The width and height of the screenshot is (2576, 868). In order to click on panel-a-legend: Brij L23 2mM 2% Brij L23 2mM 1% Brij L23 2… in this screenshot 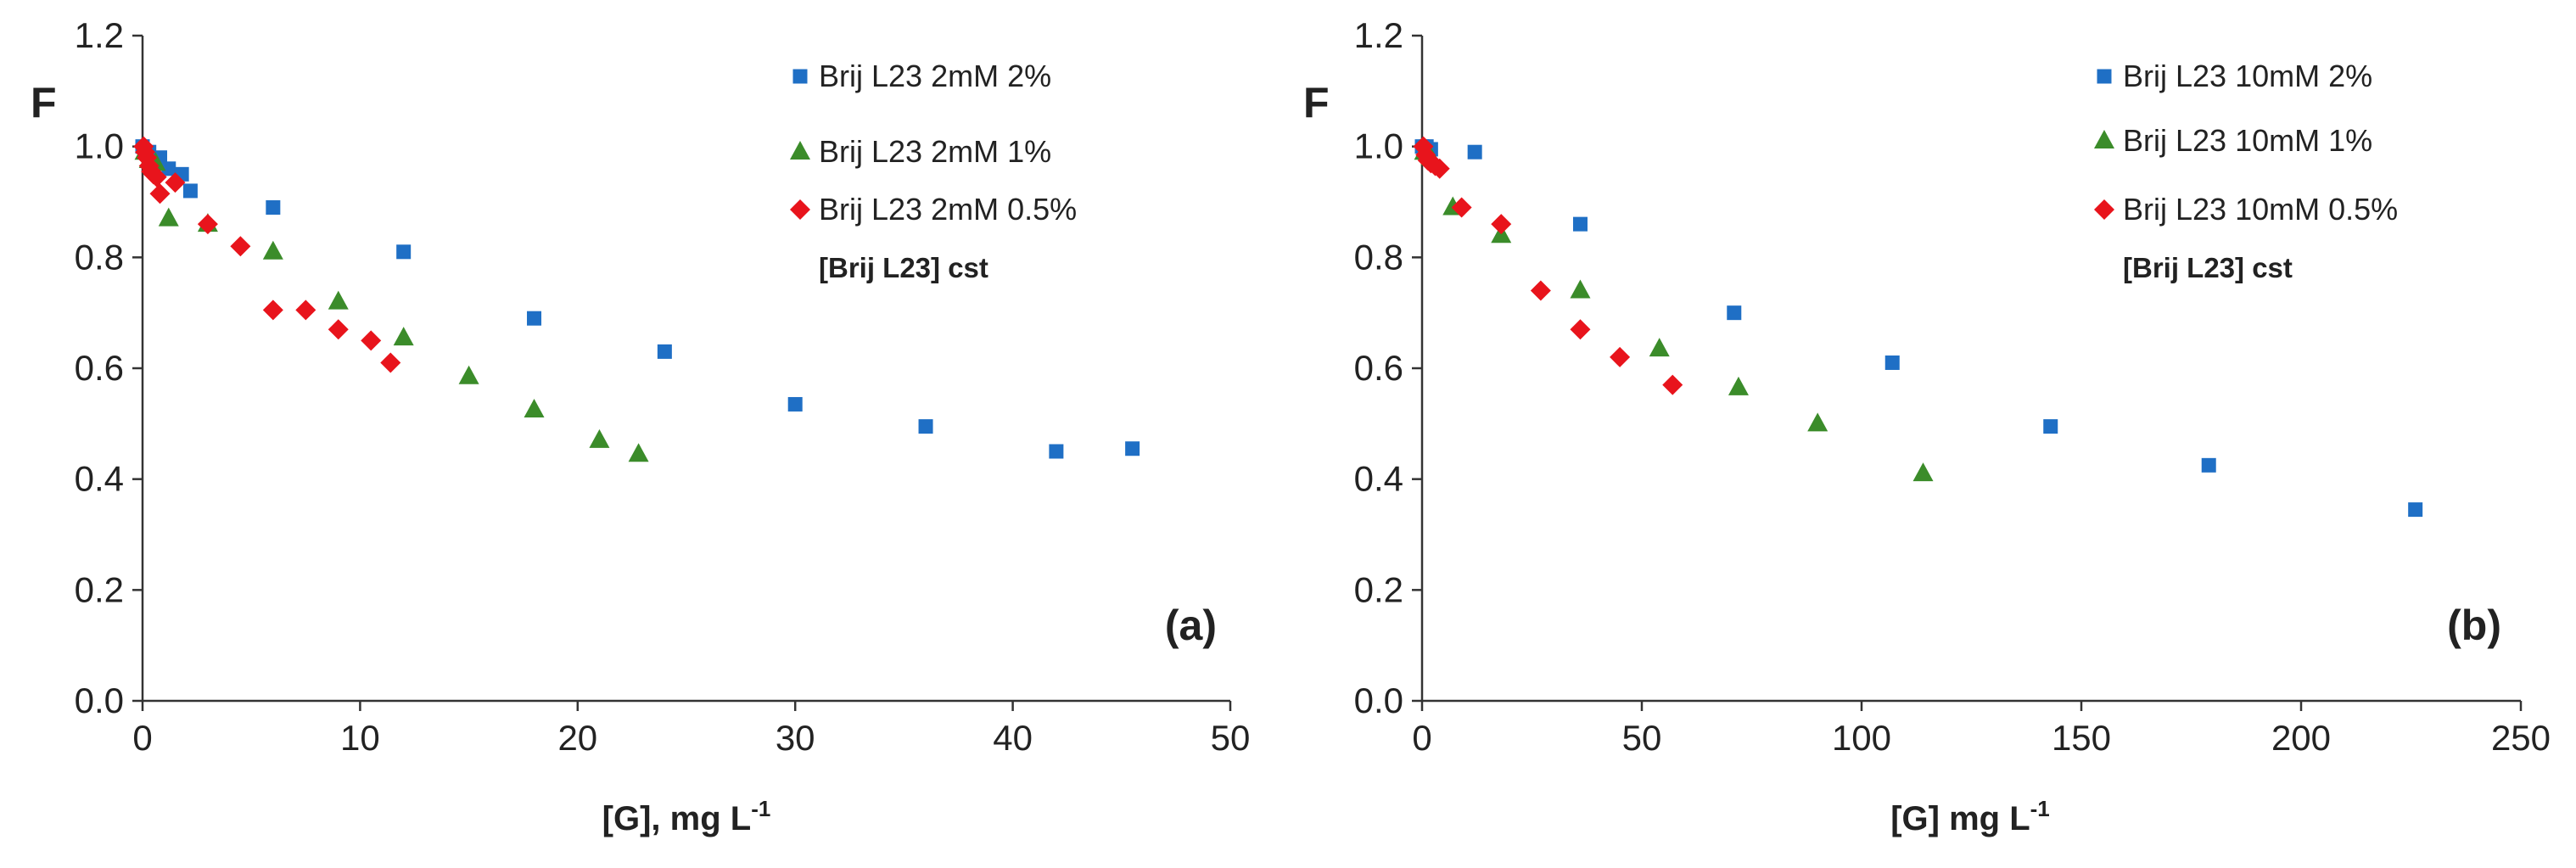, I will do `click(934, 143)`.